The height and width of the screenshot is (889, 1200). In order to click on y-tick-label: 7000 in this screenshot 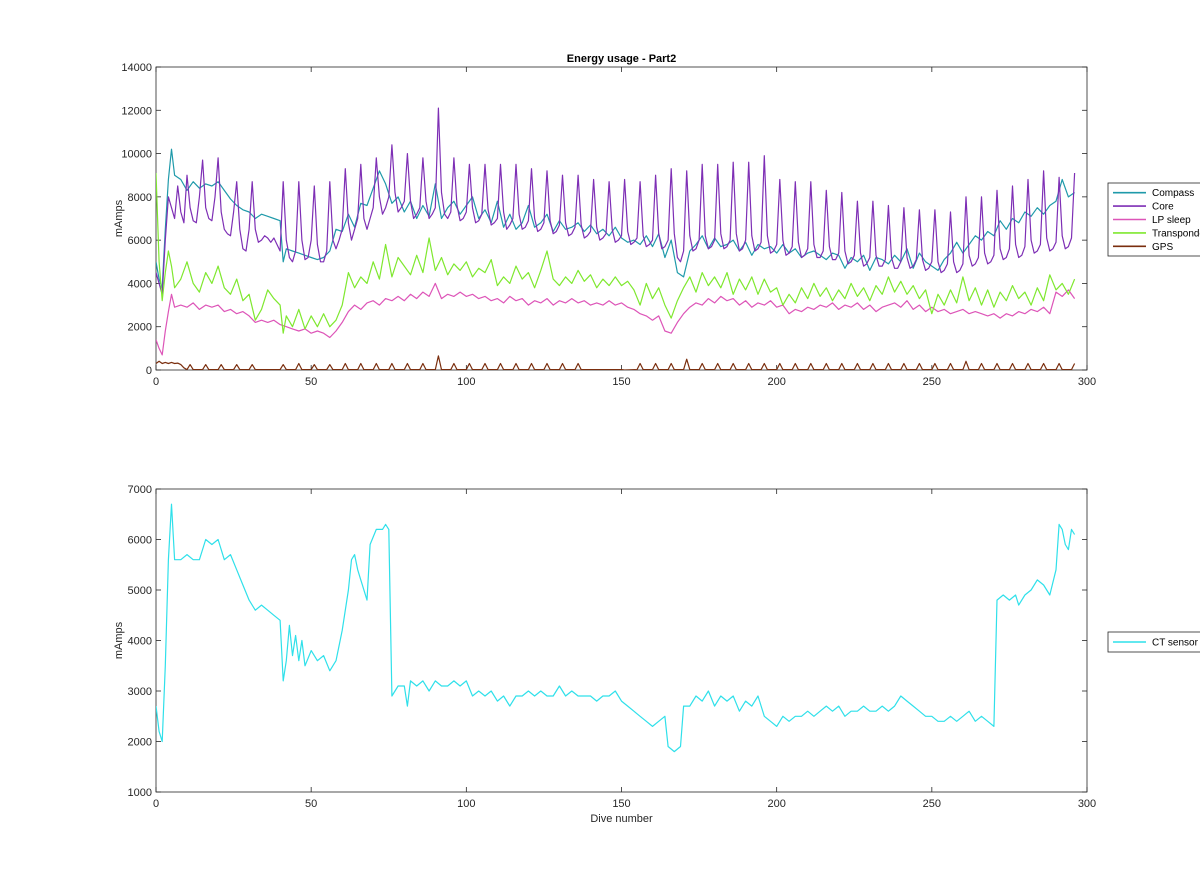, I will do `click(140, 490)`.